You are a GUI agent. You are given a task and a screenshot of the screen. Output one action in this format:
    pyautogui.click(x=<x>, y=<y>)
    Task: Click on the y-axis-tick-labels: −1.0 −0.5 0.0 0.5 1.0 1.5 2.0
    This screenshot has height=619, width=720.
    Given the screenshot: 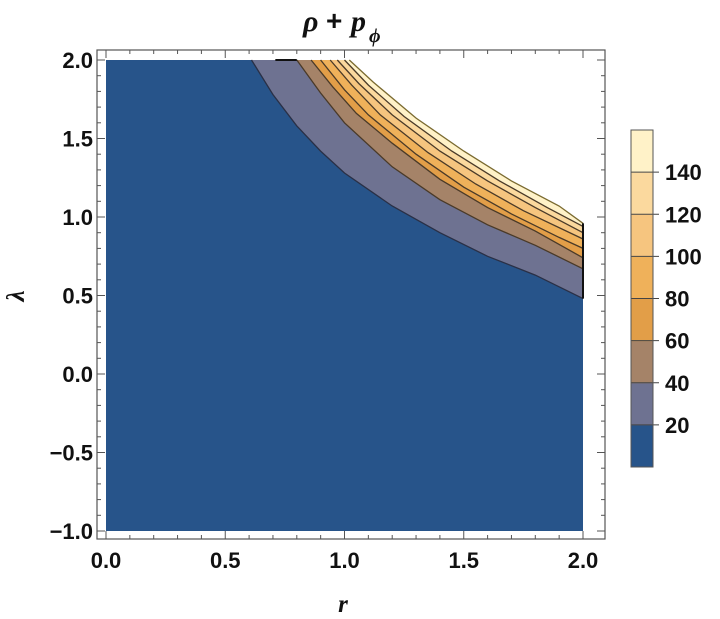 What is the action you would take?
    pyautogui.click(x=71, y=296)
    